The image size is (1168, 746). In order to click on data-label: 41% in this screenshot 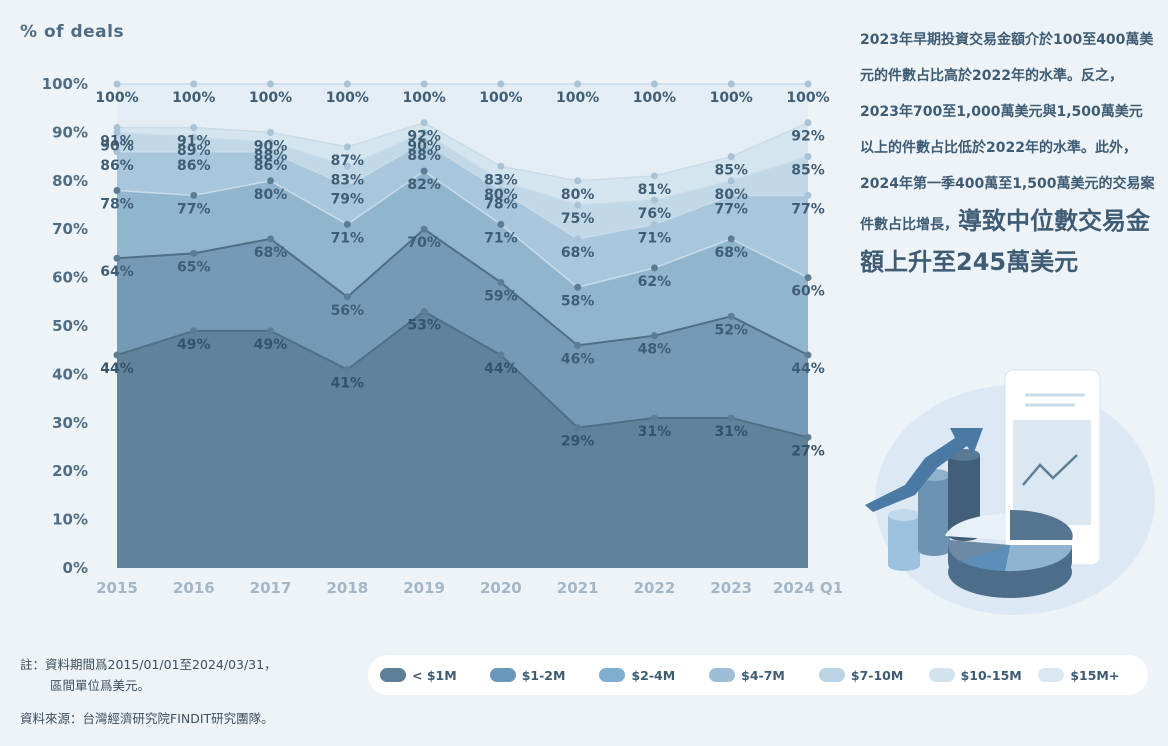, I will do `click(348, 384)`.